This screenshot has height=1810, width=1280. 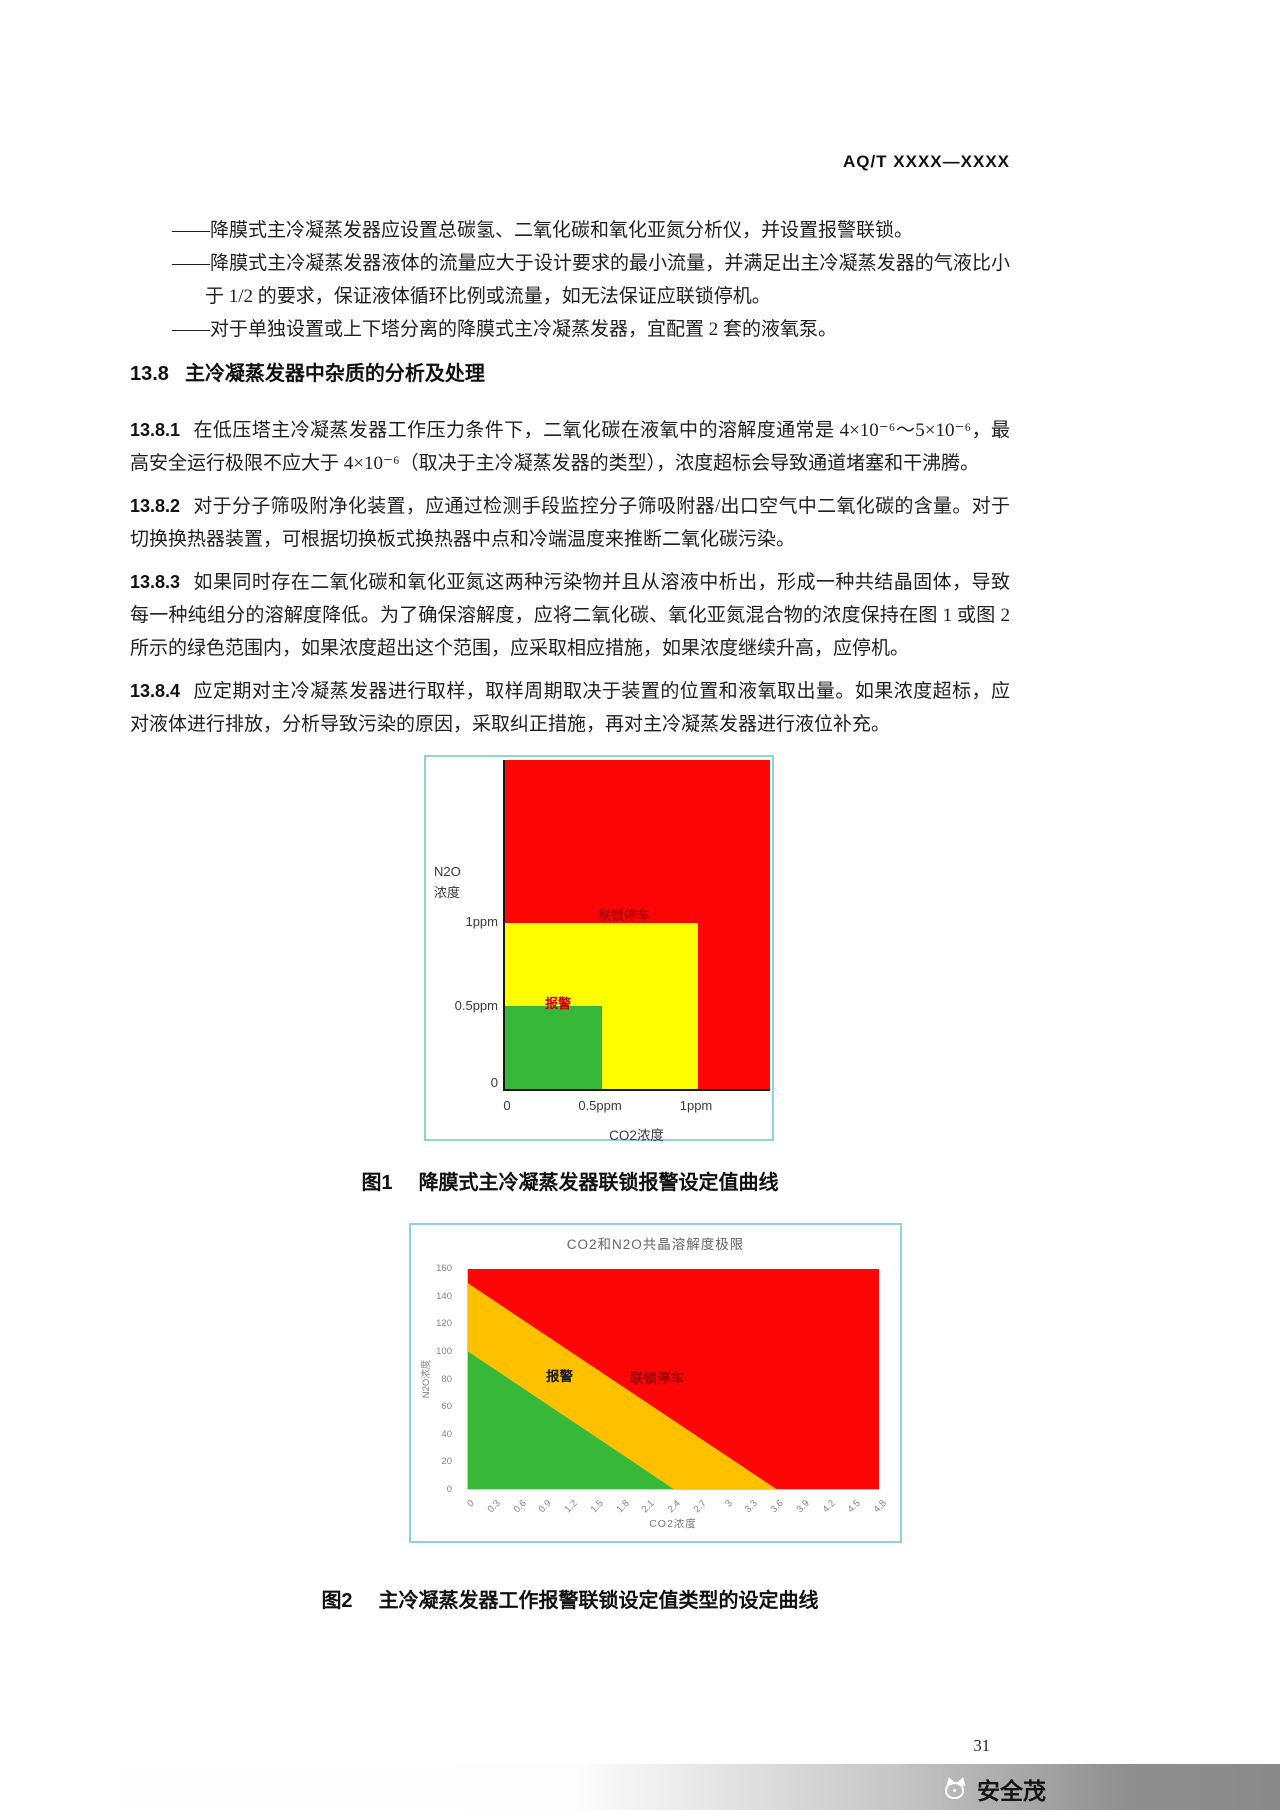 What do you see at coordinates (657, 1378) in the screenshot?
I see `figure2-trip-label: 联锁停车` at bounding box center [657, 1378].